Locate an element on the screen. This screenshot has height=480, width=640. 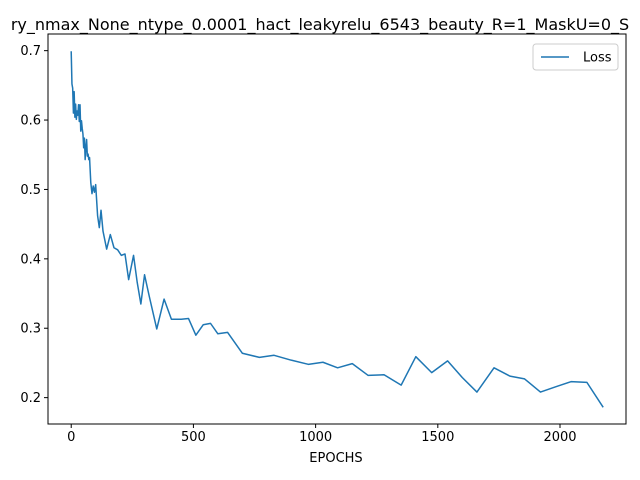
legend: Loss is located at coordinates (575, 57).